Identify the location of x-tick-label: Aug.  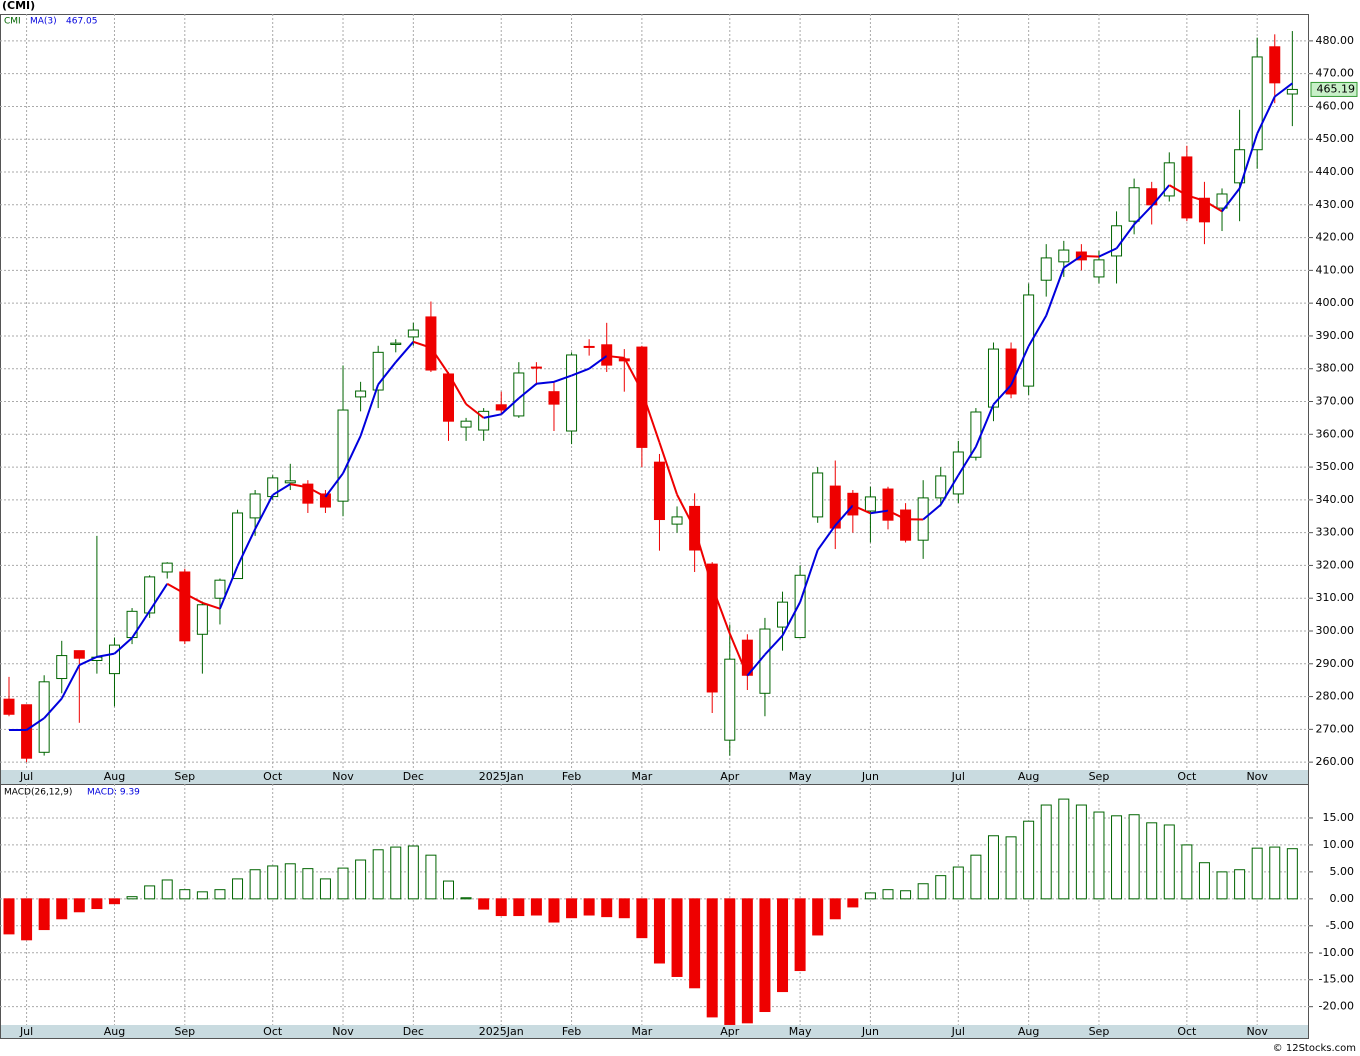
(114, 1031).